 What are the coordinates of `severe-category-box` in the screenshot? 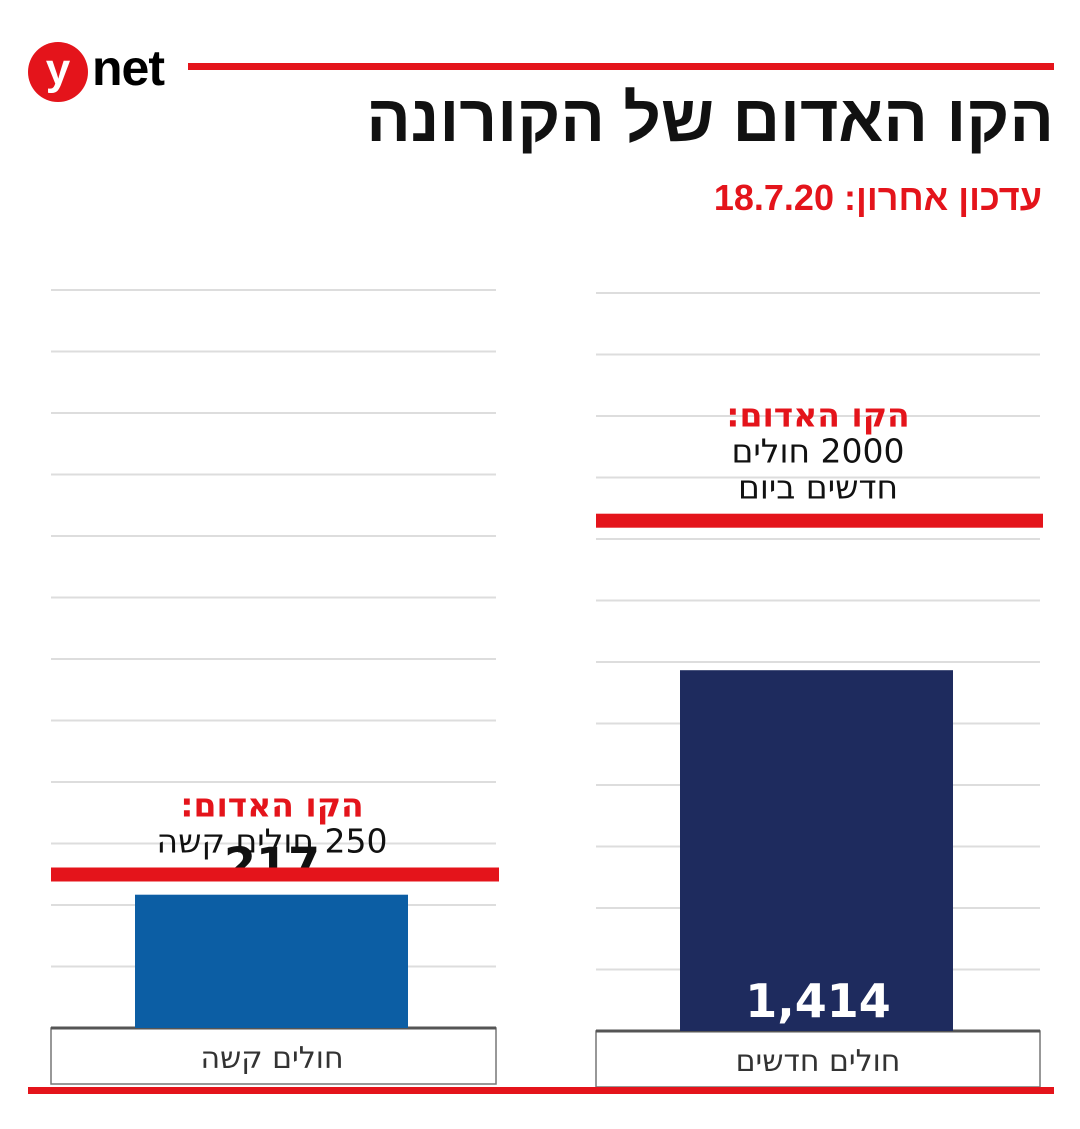 It's located at (273, 1056).